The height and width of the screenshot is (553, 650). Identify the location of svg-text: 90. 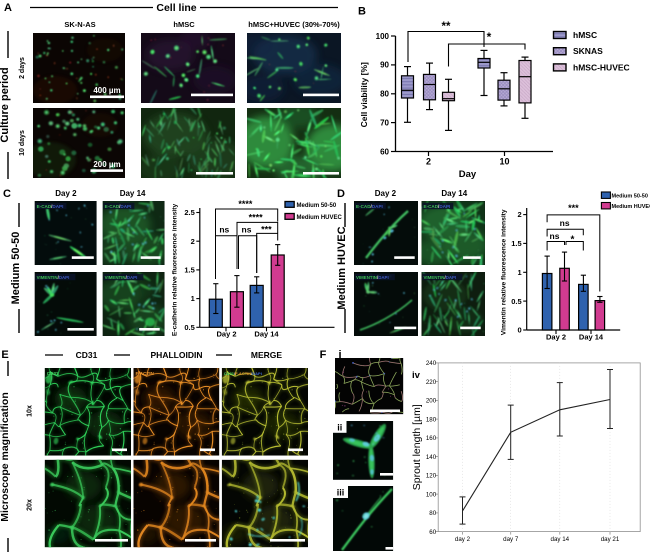
(384, 65).